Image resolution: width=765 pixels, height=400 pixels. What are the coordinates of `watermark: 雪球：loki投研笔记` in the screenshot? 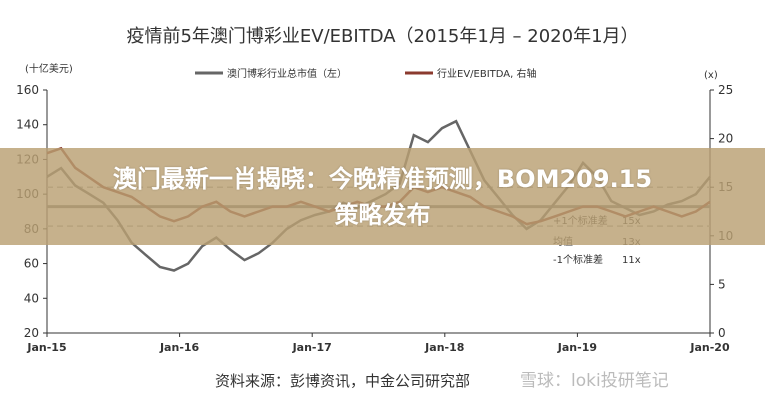 It's located at (594, 381).